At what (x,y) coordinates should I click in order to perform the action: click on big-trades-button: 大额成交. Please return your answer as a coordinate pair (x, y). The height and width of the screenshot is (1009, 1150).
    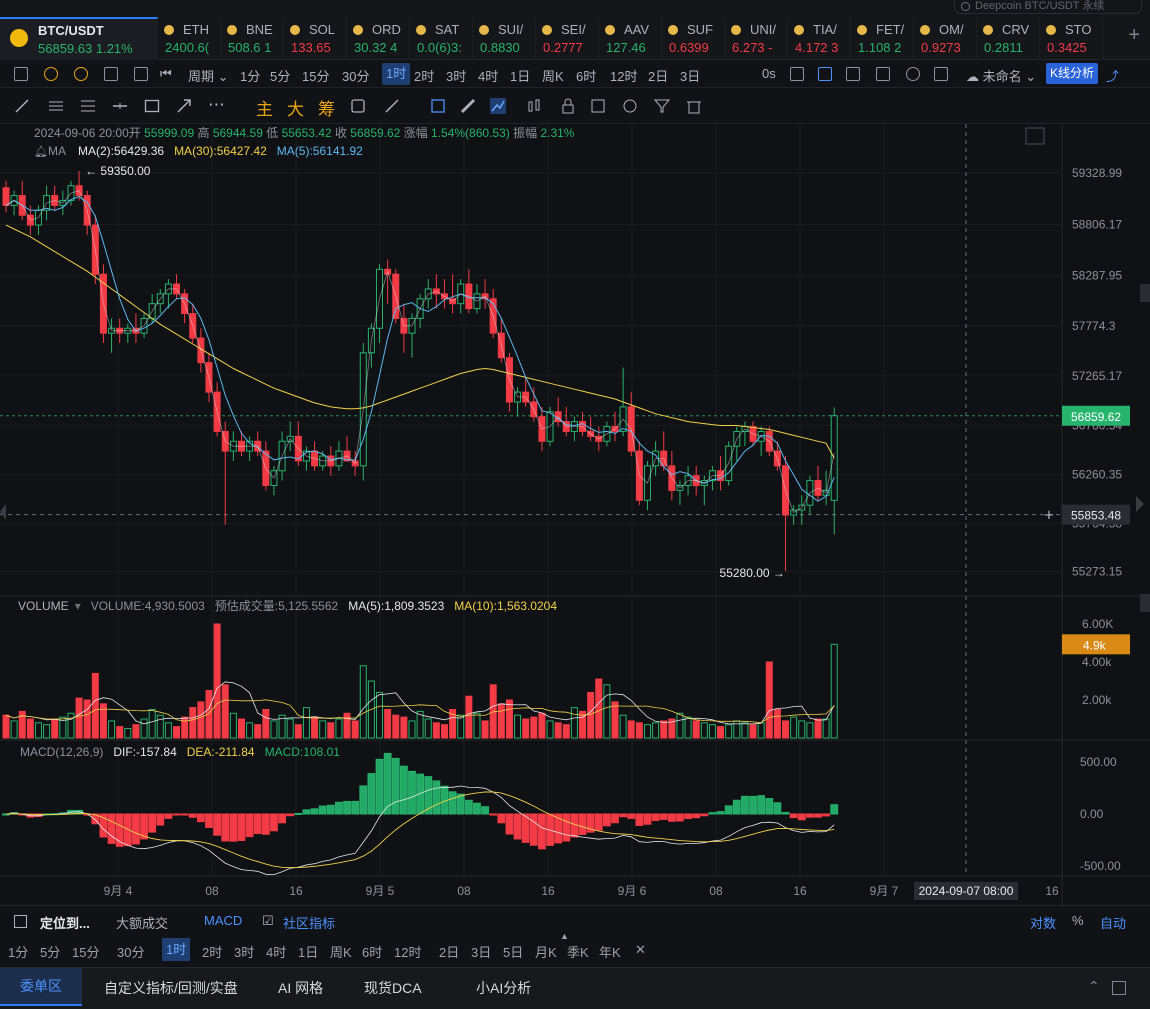
    Looking at the image, I should click on (142, 923).